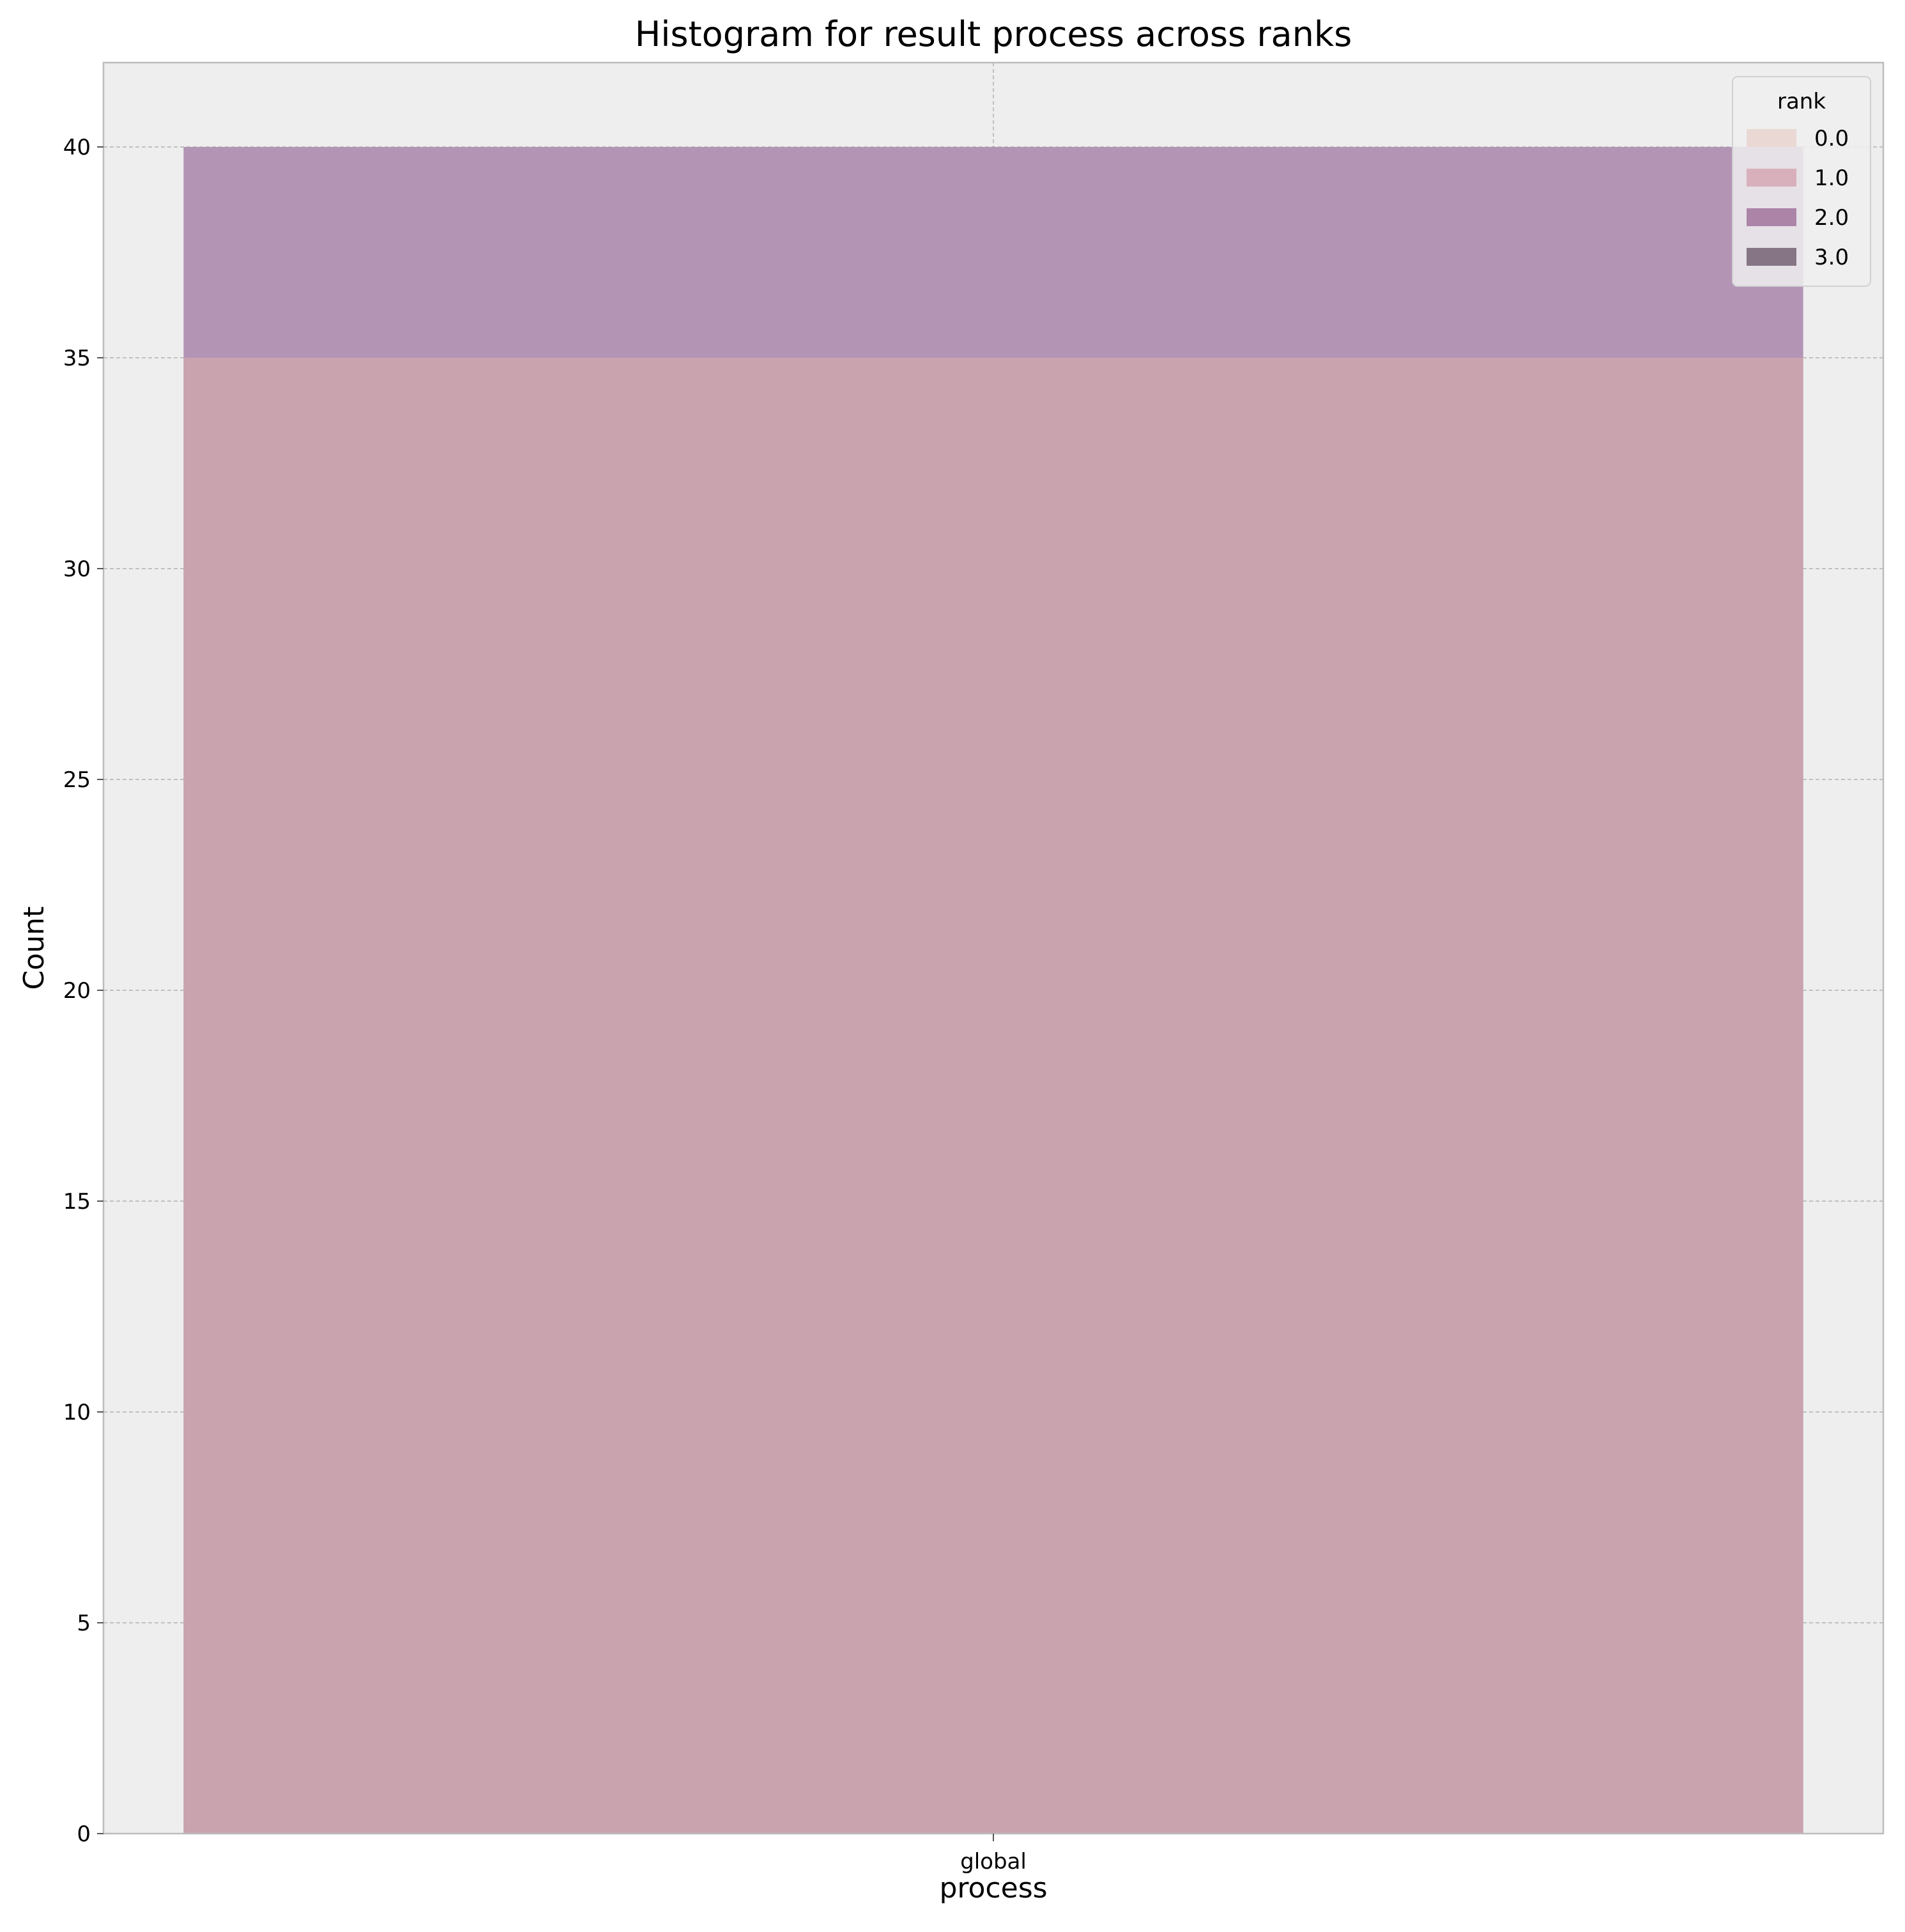  Describe the element at coordinates (77, 1202) in the screenshot. I see `y-tick-label: 15` at that location.